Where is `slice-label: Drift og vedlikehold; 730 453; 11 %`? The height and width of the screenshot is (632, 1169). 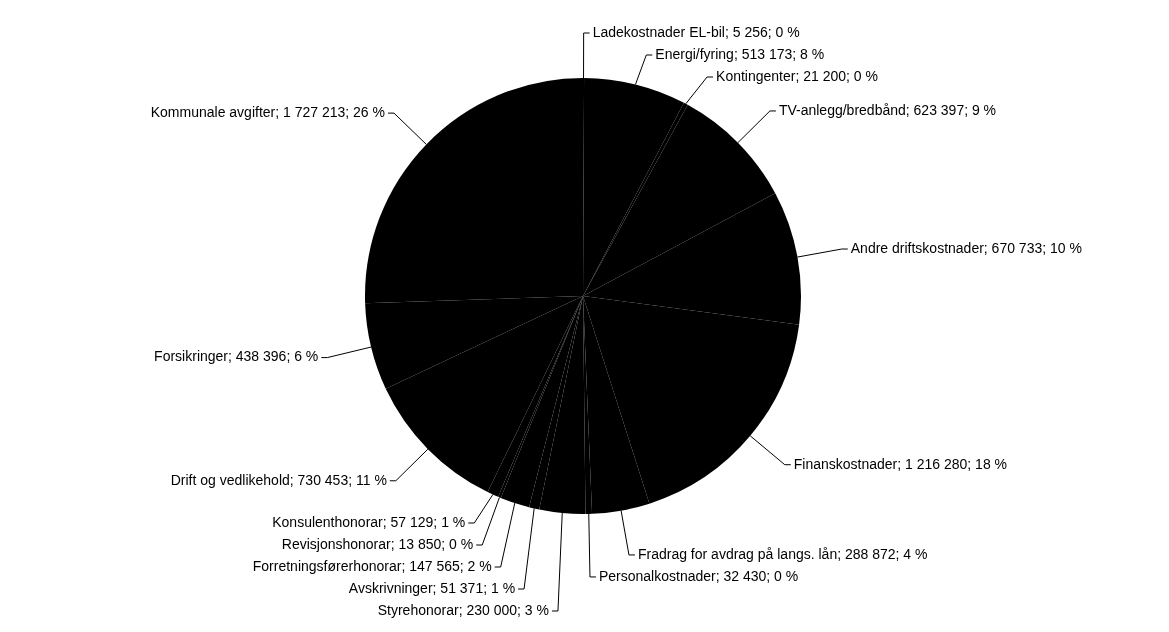
slice-label: Drift og vedlikehold; 730 453; 11 % is located at coordinates (278, 479).